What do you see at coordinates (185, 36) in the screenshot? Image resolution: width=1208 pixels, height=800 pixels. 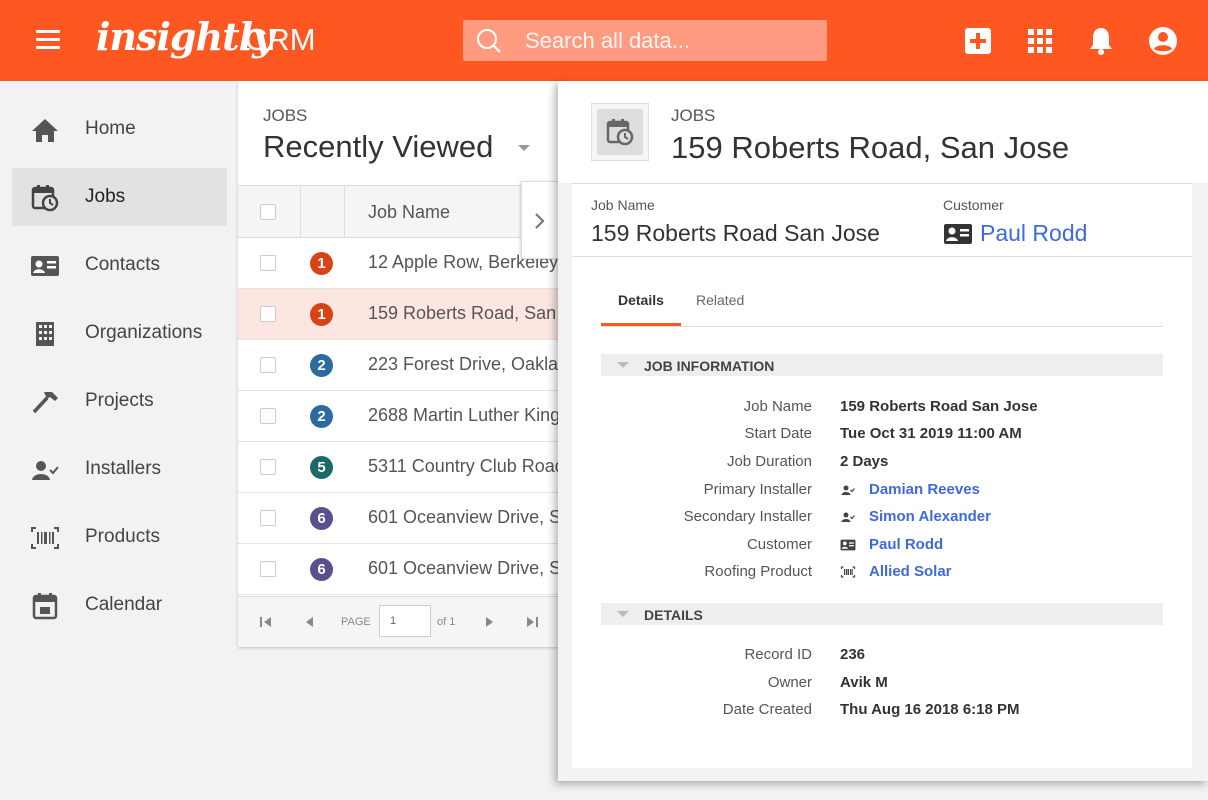 I see `app-logo: insightly` at bounding box center [185, 36].